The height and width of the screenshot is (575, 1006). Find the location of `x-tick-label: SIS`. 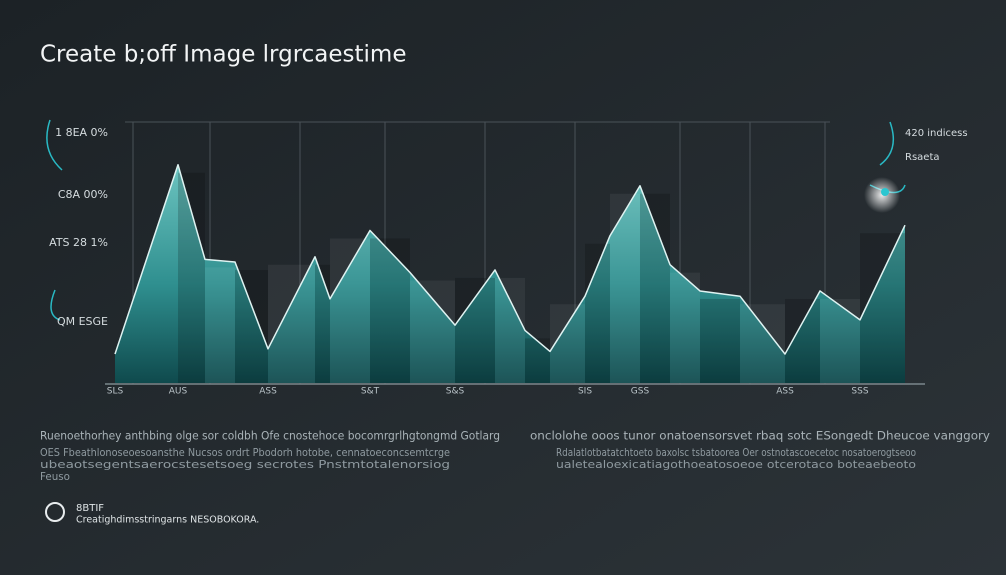

x-tick-label: SIS is located at coordinates (585, 392).